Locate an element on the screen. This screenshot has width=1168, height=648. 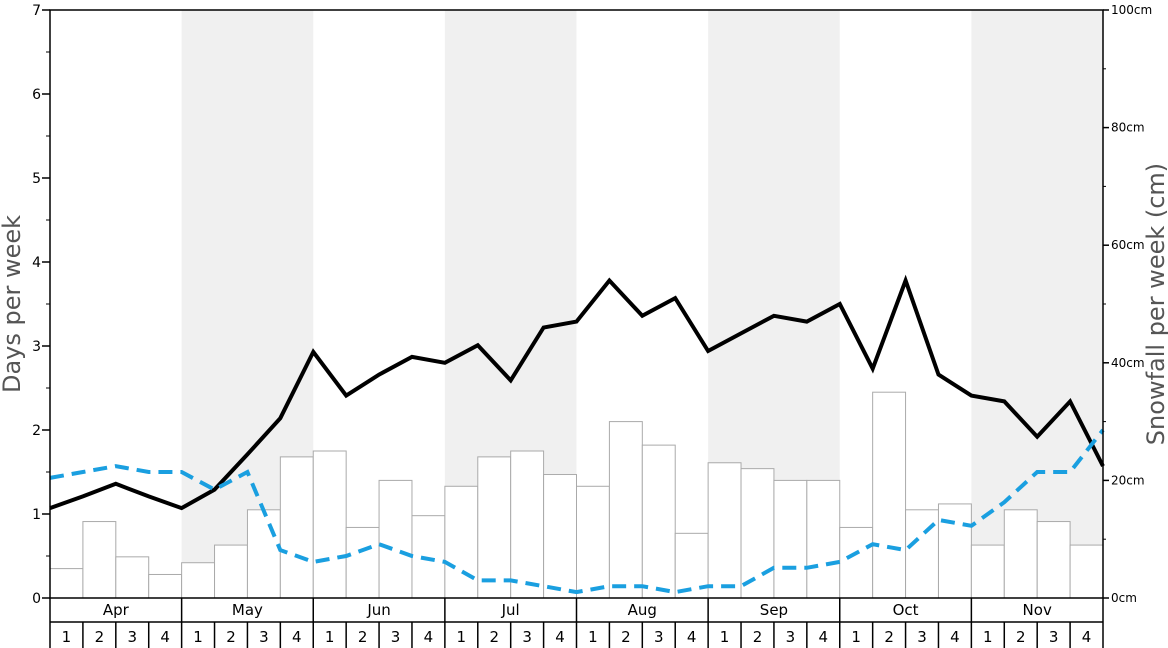
y-left-tick-label: 0 is located at coordinates (36, 599).